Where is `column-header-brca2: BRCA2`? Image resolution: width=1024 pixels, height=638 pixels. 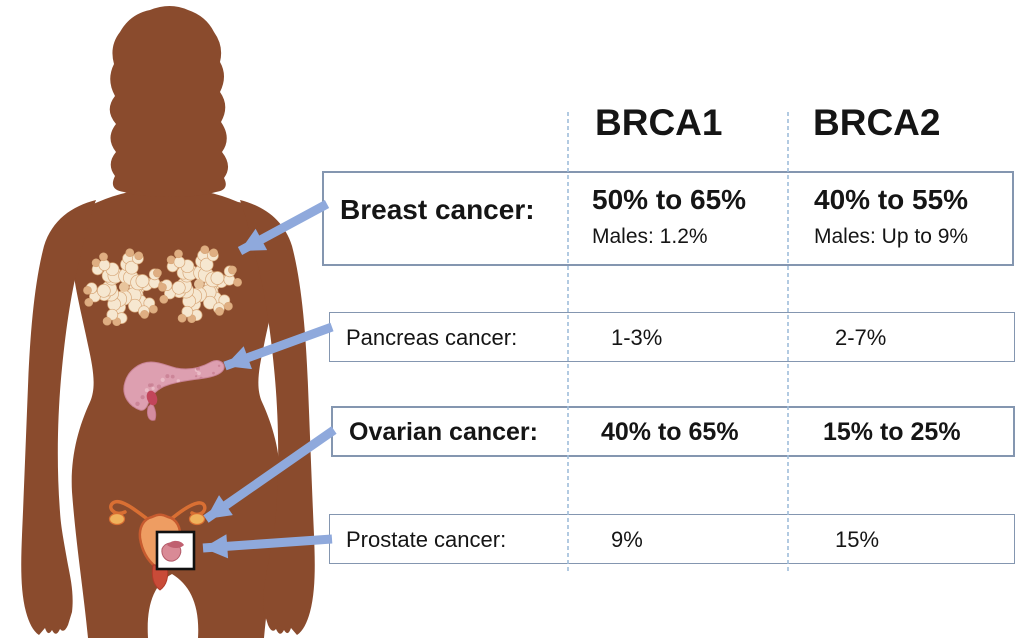 column-header-brca2: BRCA2 is located at coordinates (877, 122).